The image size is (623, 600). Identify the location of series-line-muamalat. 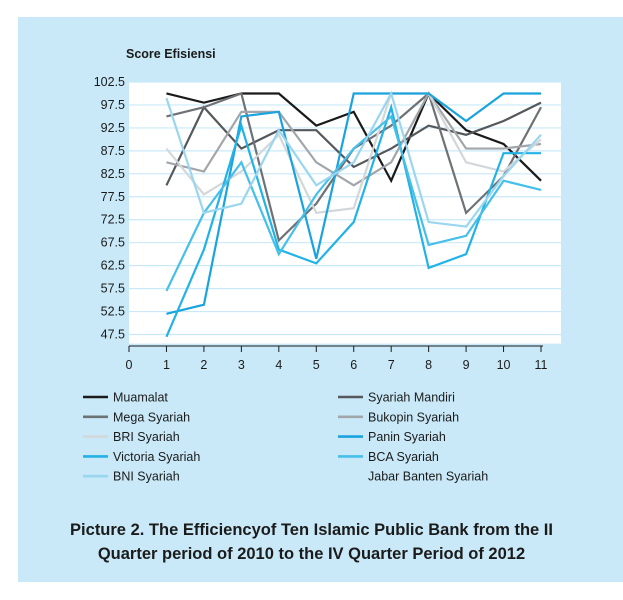
(354, 137).